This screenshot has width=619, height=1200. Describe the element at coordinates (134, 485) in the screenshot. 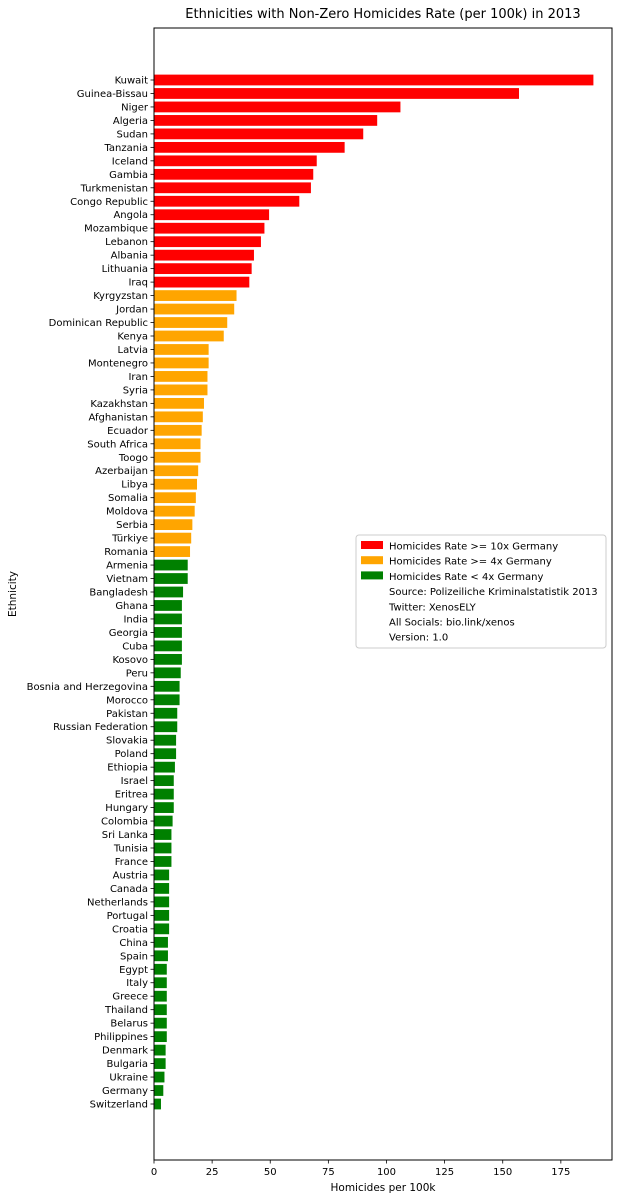

I see `y-tick-label: Libya` at that location.